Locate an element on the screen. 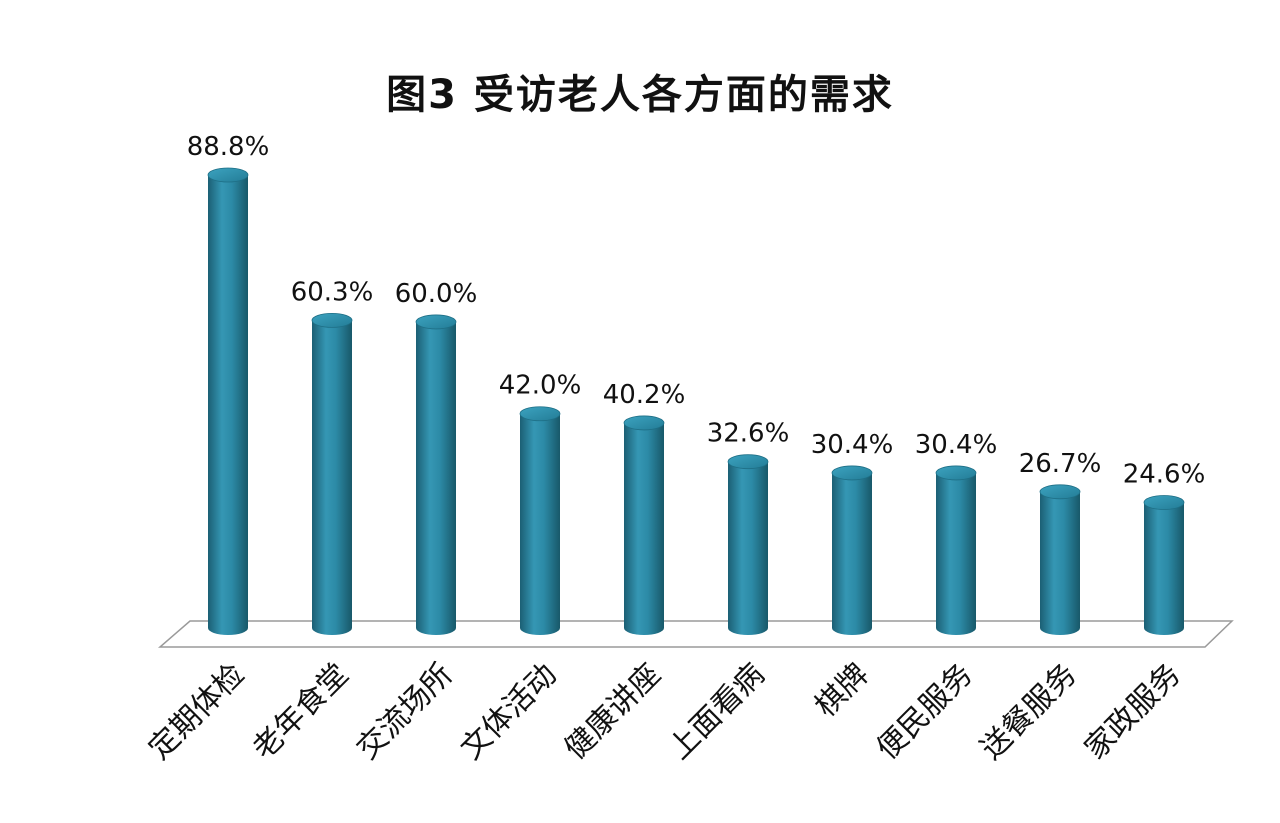 The height and width of the screenshot is (823, 1280). data-label: 26.7% is located at coordinates (1060, 464).